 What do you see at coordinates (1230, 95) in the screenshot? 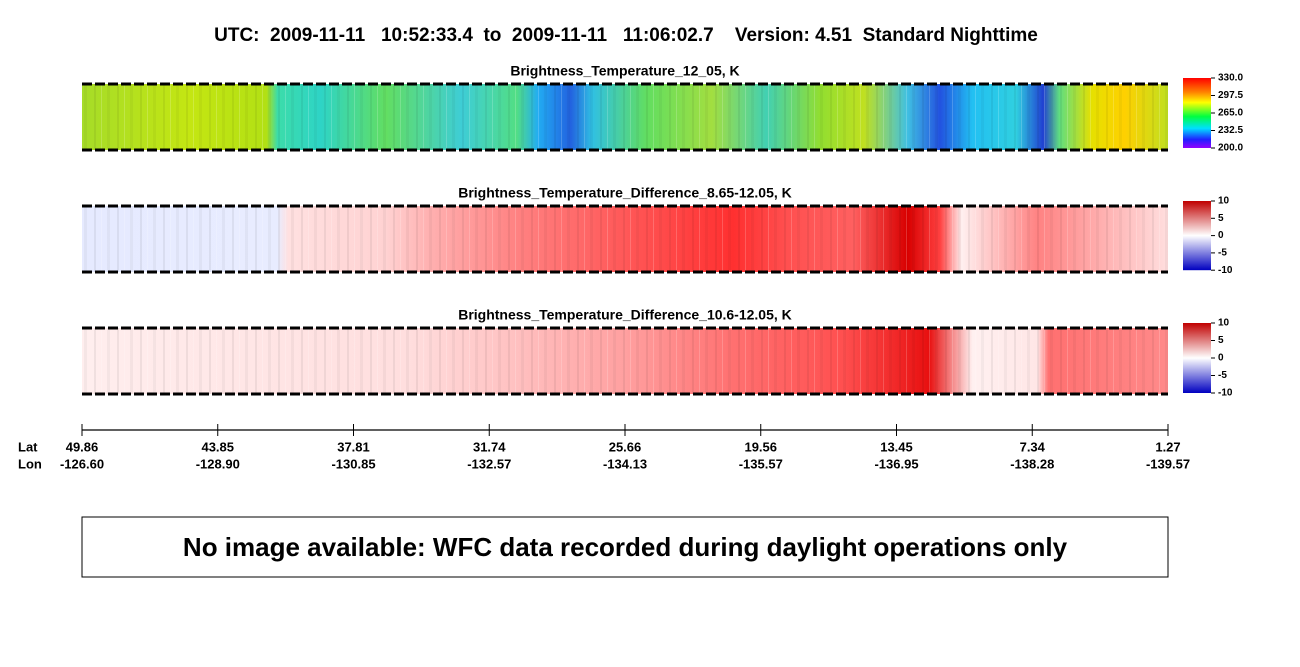
I see `colorbar-label: 297.5` at bounding box center [1230, 95].